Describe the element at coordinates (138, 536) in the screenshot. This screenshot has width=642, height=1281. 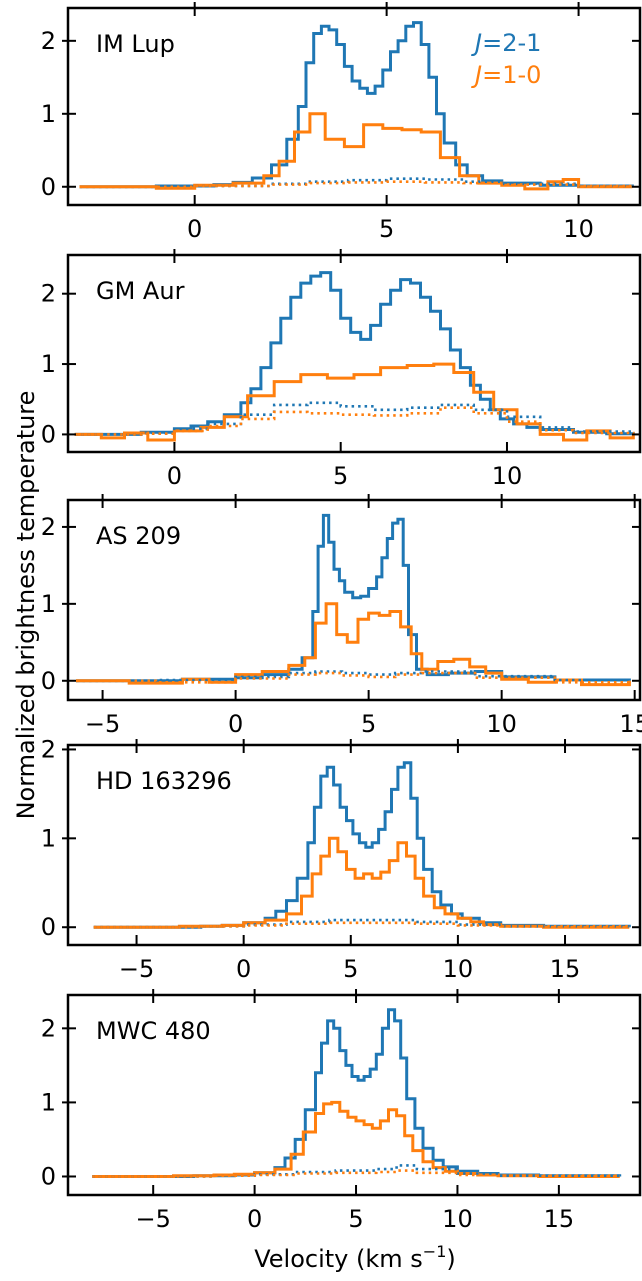
I see `panel-title: AS 209` at that location.